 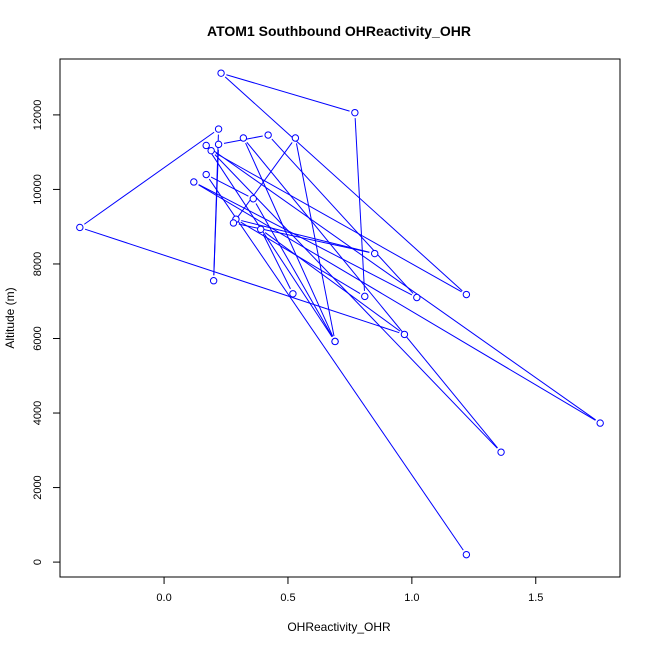 What do you see at coordinates (411, 598) in the screenshot?
I see `x-tick-label: 1.0` at bounding box center [411, 598].